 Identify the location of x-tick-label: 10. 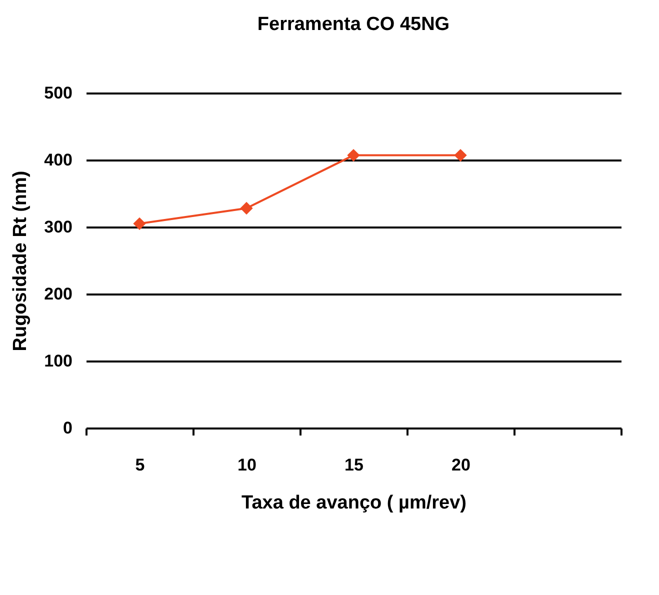
(247, 465).